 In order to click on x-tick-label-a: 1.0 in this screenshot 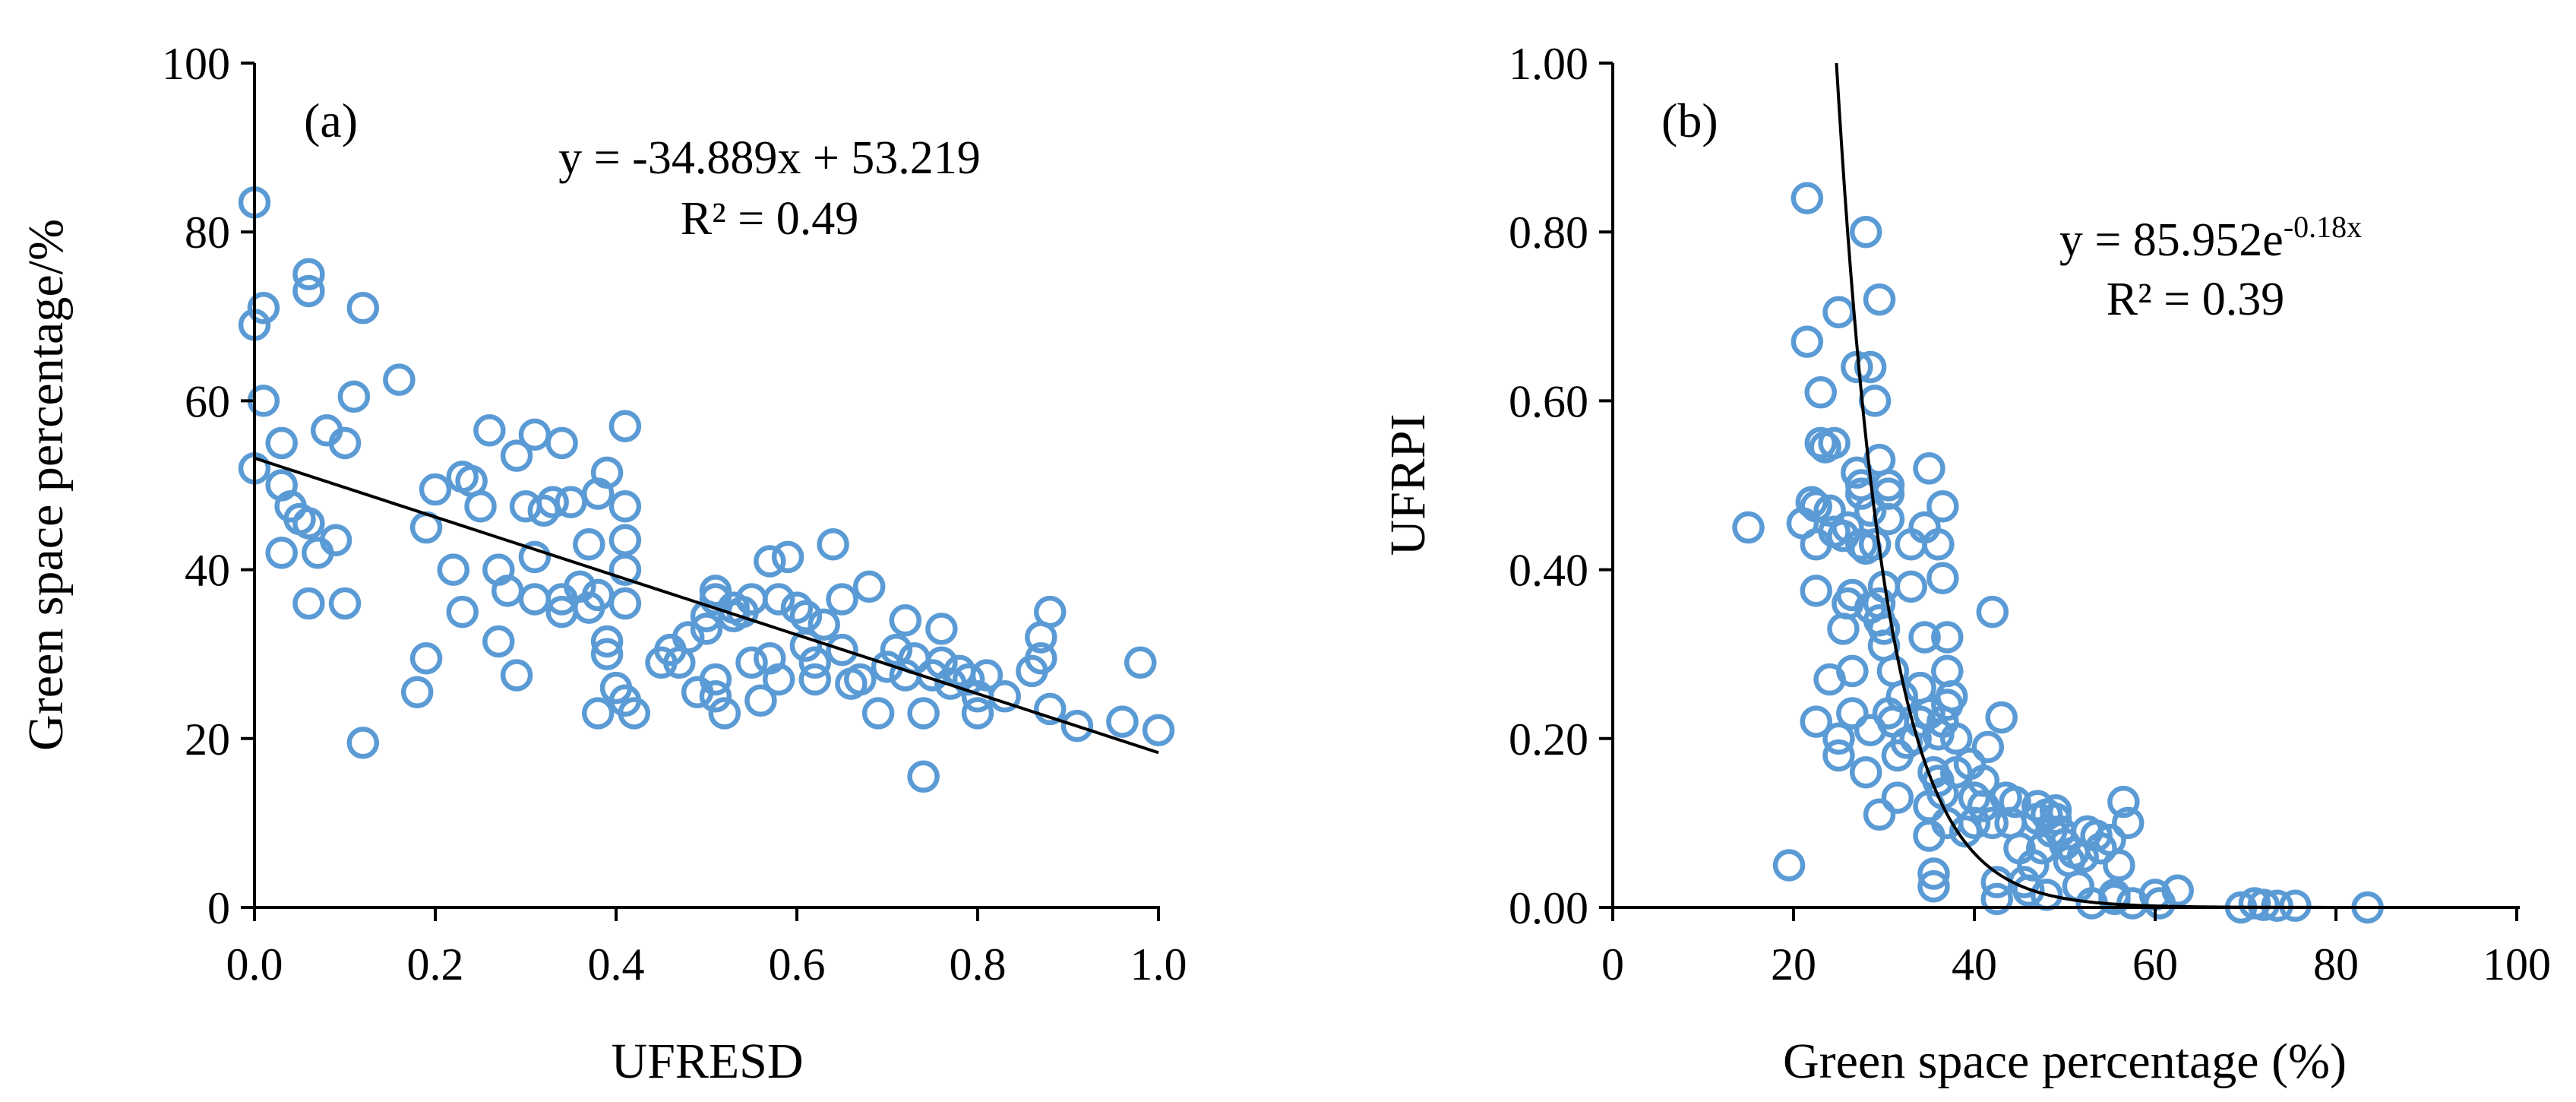, I will do `click(1158, 964)`.